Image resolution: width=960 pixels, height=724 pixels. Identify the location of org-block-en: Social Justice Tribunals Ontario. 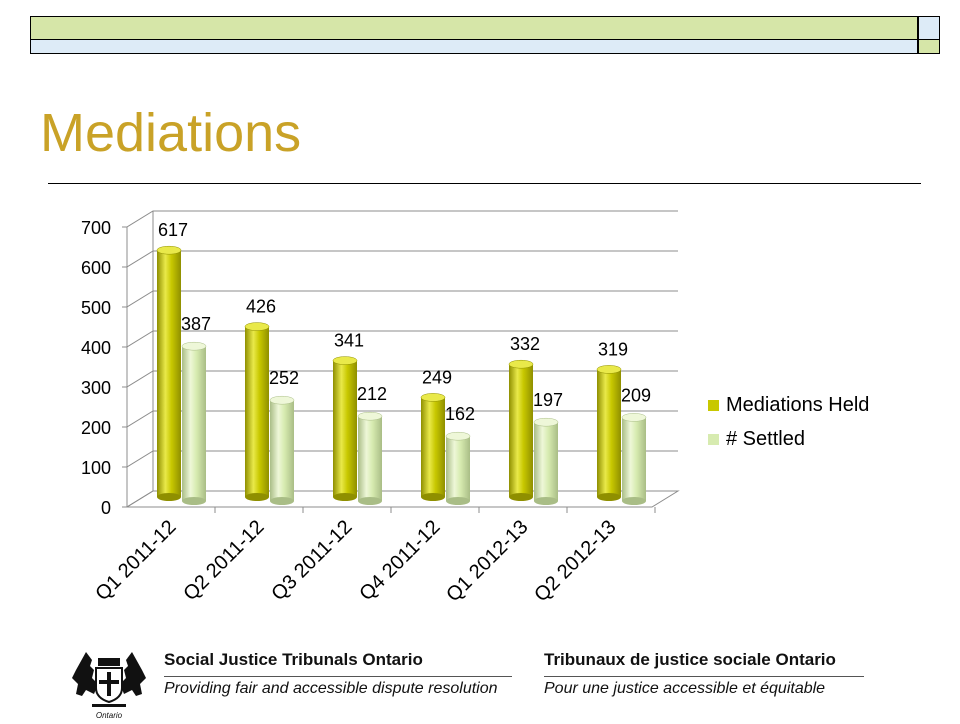
(293, 660).